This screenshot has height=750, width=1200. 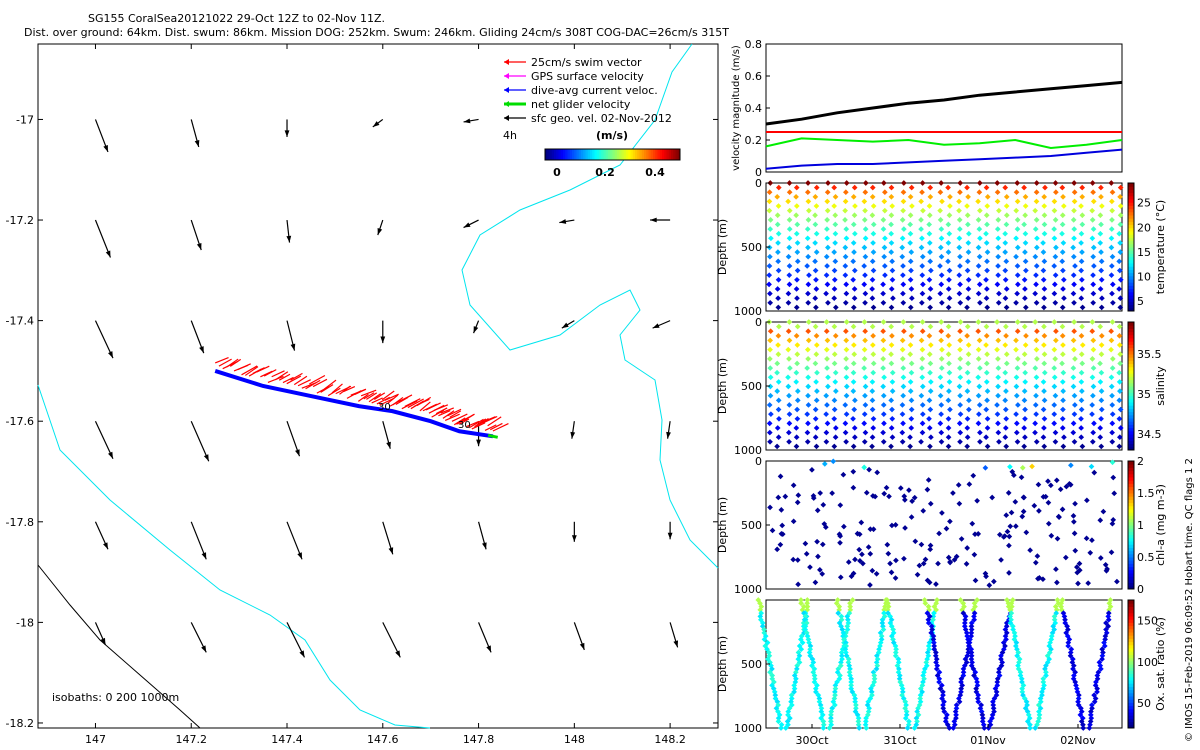 What do you see at coordinates (361, 397) in the screenshot?
I see `glider-track` at bounding box center [361, 397].